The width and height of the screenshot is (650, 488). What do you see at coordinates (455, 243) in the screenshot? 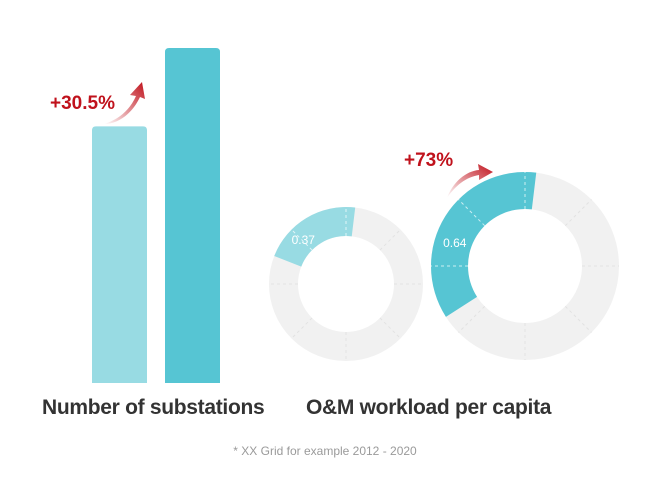
I see `ring-value-label: 0.64` at bounding box center [455, 243].